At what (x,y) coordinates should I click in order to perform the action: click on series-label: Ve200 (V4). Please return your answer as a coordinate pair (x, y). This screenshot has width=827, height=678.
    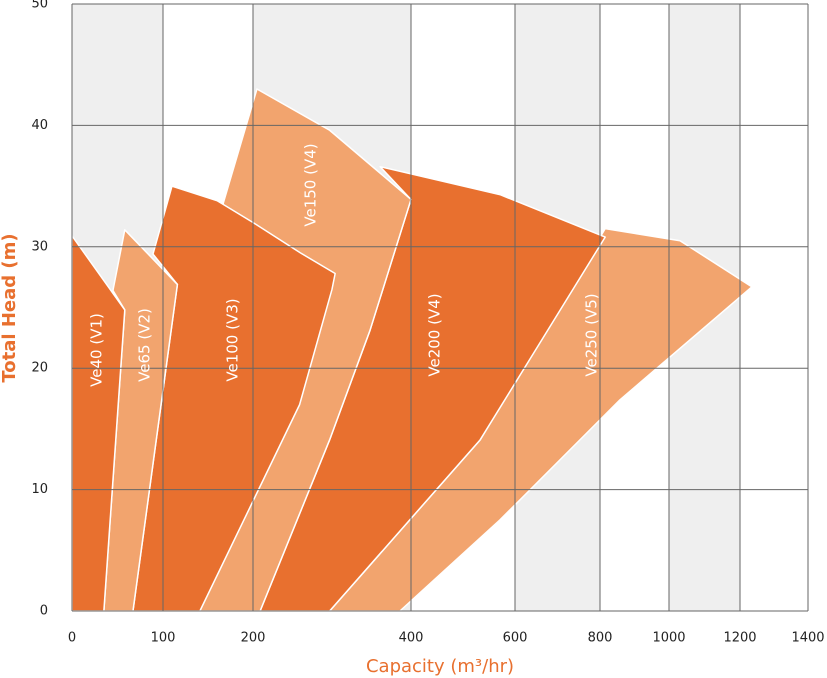
    Looking at the image, I should click on (435, 334).